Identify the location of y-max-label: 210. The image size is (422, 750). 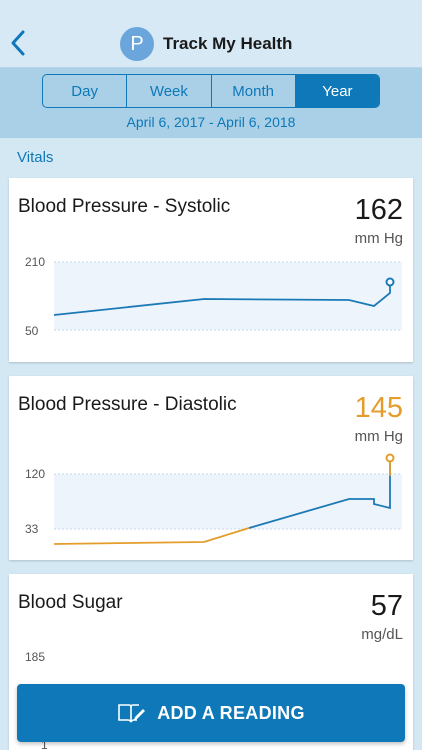
(35, 262).